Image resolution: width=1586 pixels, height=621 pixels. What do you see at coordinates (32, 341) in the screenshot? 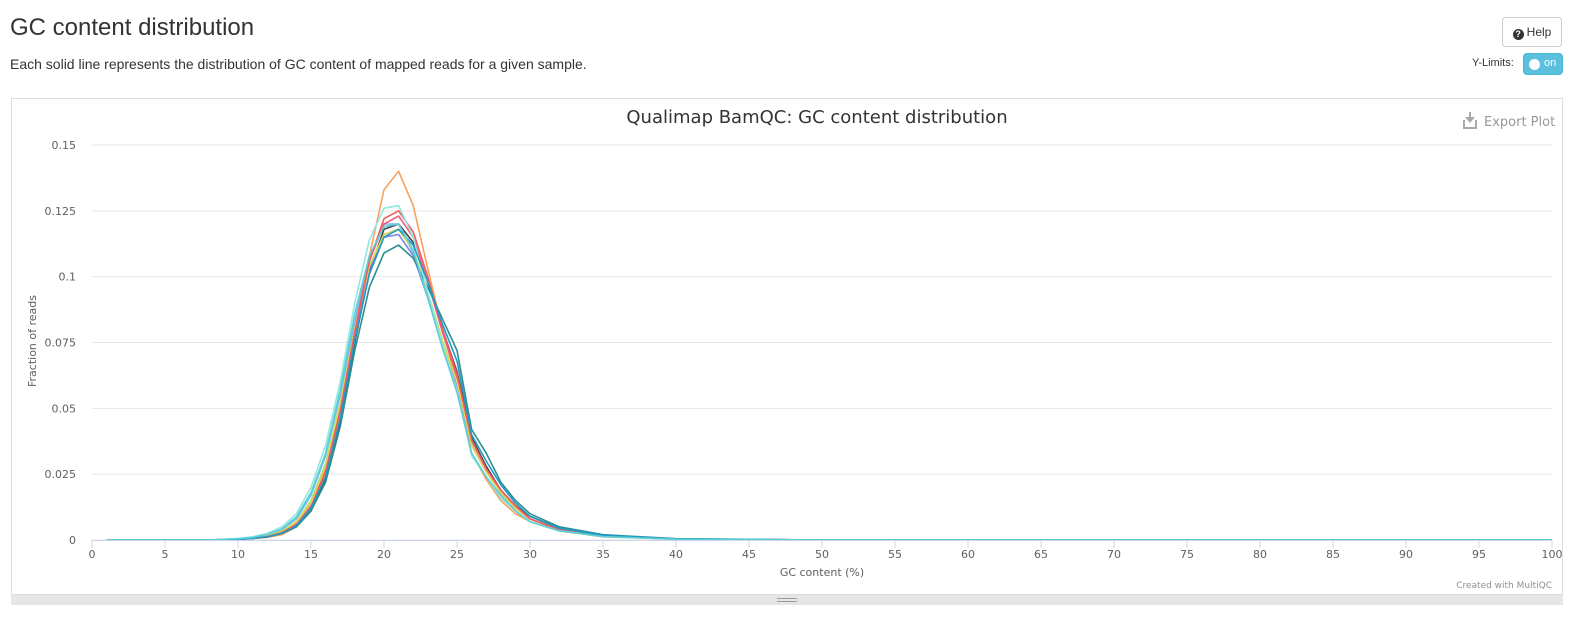
I see `y-axis-label: Fraction of reads` at bounding box center [32, 341].